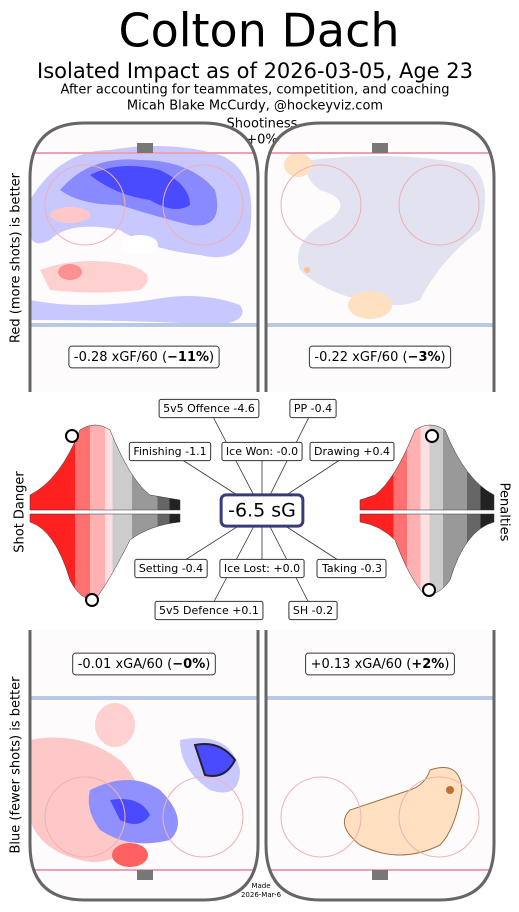 Image resolution: width=519 pixels, height=912 pixels. Describe the element at coordinates (120, 357) in the screenshot. I see `panel-label-part: -0.28 xGF/60 (` at that location.